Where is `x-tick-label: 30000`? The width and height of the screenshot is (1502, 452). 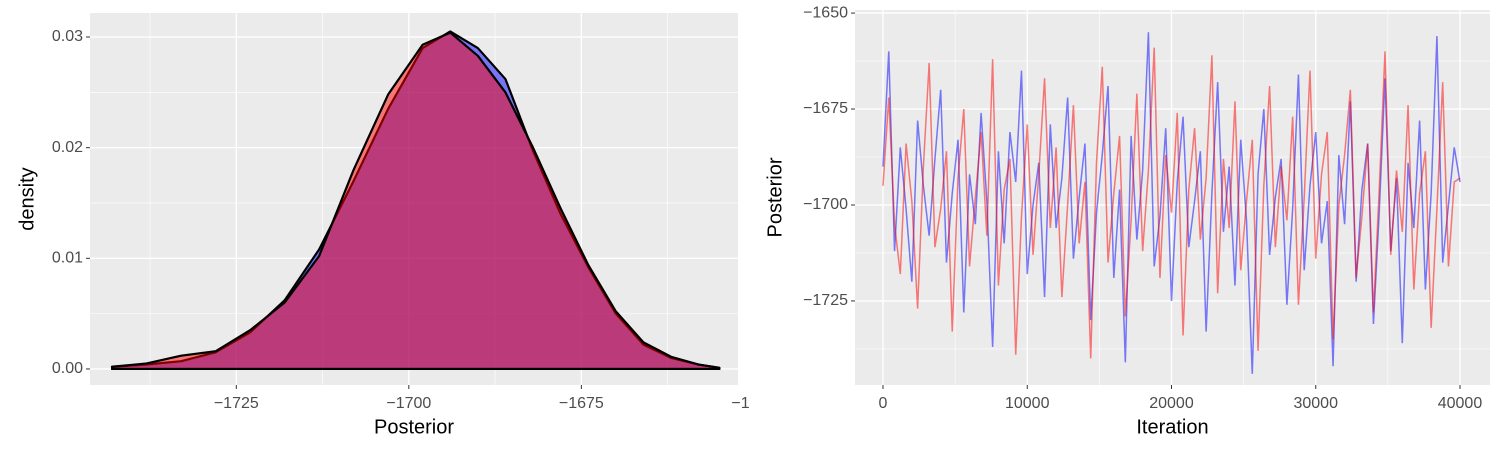 x-tick-label: 30000 is located at coordinates (1315, 403).